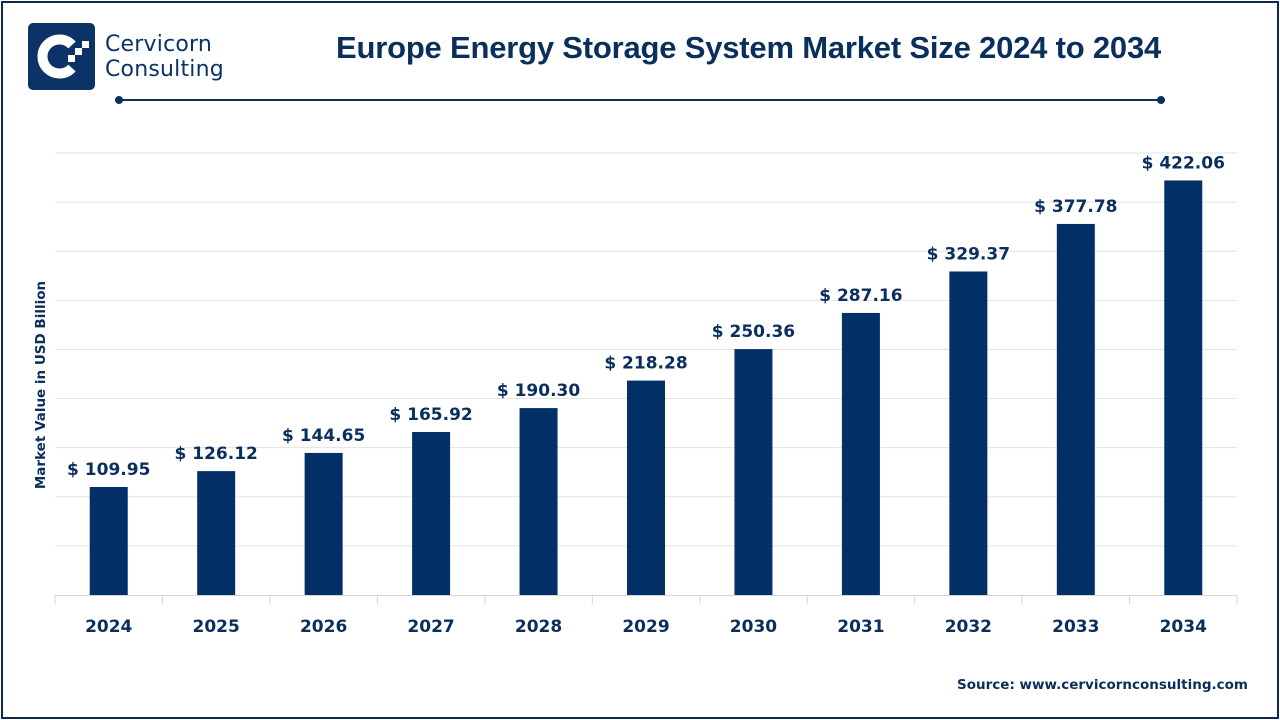  Describe the element at coordinates (323, 436) in the screenshot. I see `data-label-2026: $ 144.65` at that location.